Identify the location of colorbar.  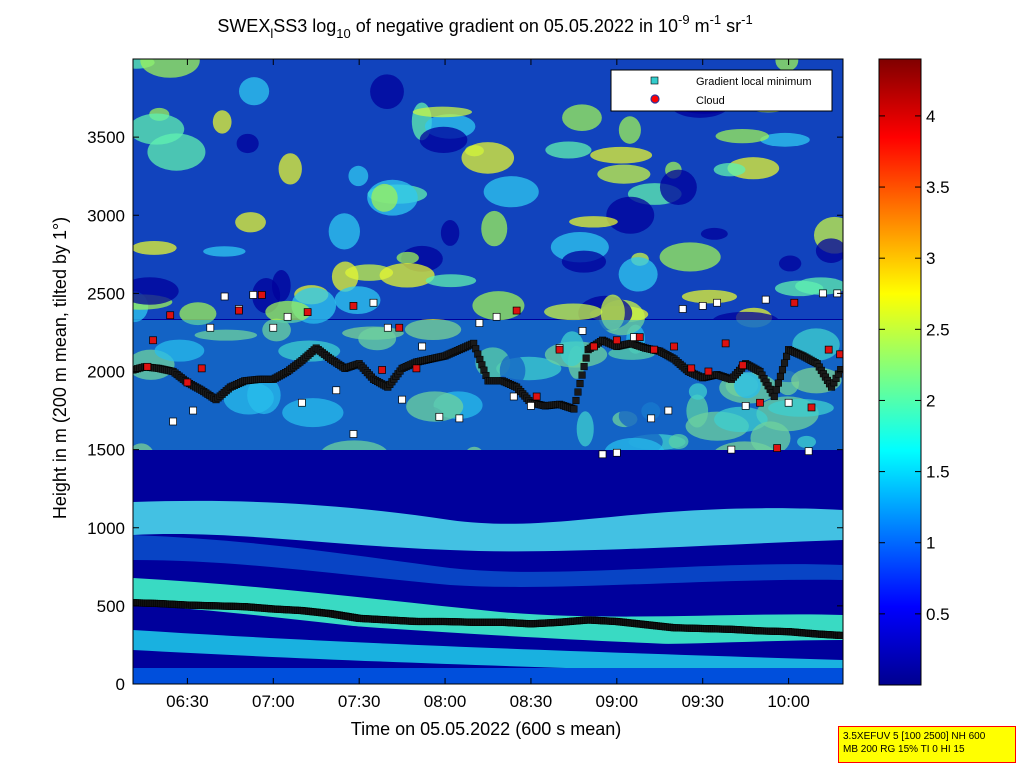
(900, 372).